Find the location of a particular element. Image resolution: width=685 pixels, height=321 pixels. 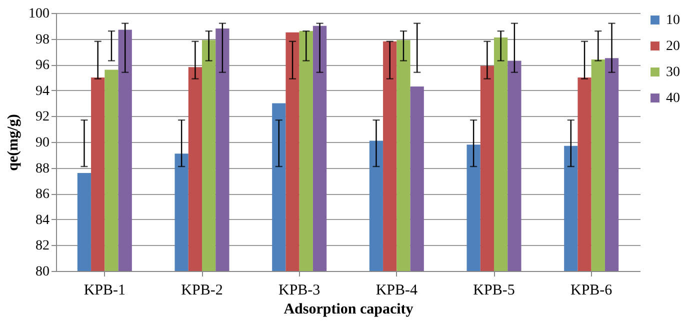

y-tick-label: 86 is located at coordinates (43, 194).